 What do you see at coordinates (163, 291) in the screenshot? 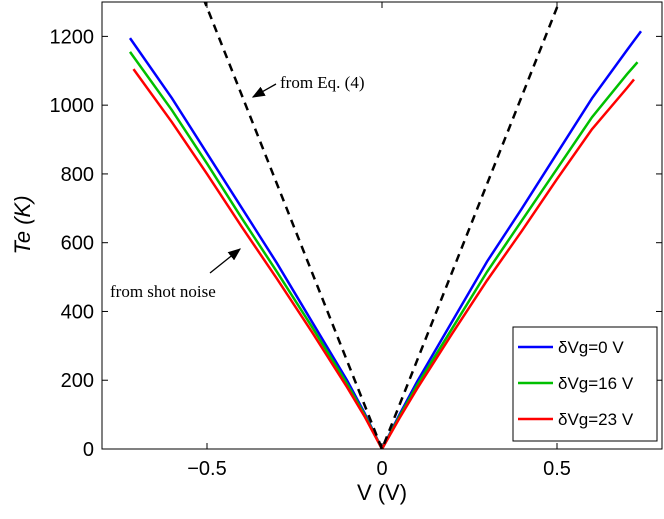
I see `annotation: from shot noise` at bounding box center [163, 291].